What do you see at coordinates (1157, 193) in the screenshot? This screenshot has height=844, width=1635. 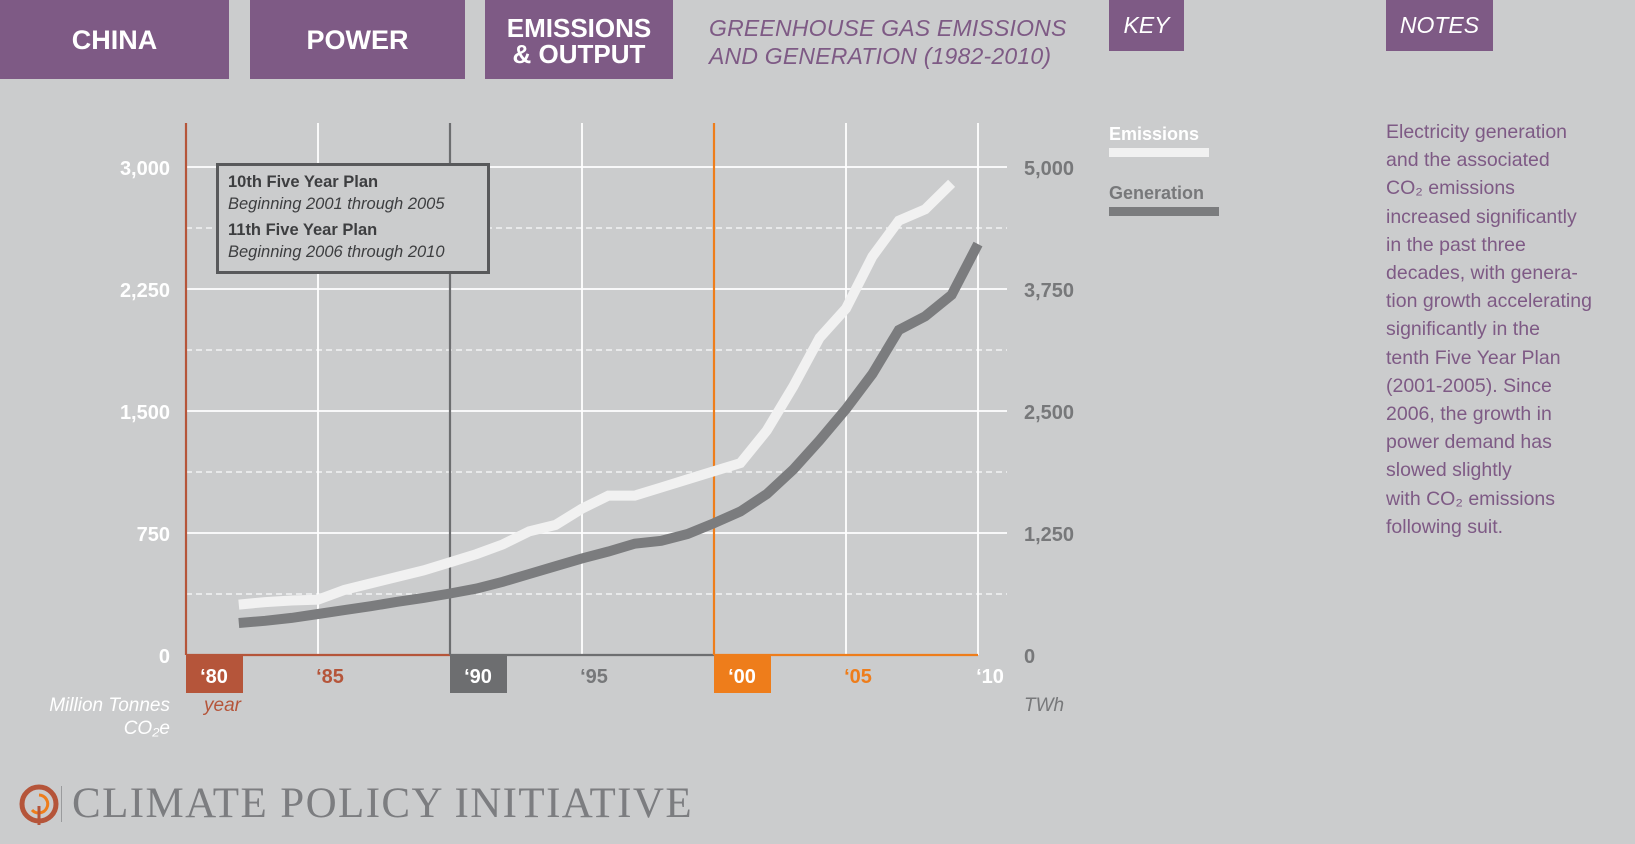 I see `key-label-generation: Generation` at bounding box center [1157, 193].